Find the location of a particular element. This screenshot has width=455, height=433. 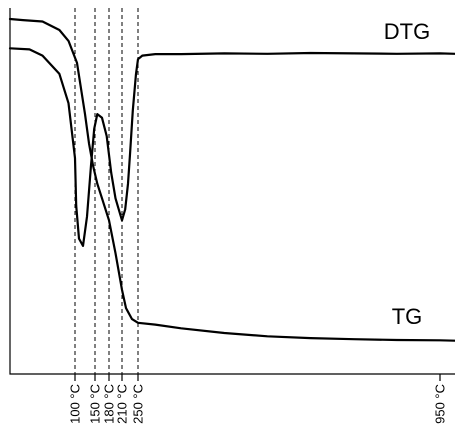

dtg-label: DTG is located at coordinates (407, 31).